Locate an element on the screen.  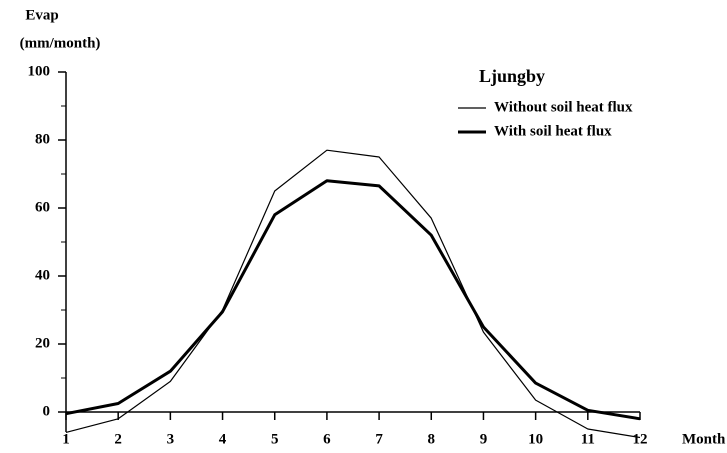
x-tick-label: 1 is located at coordinates (66, 439).